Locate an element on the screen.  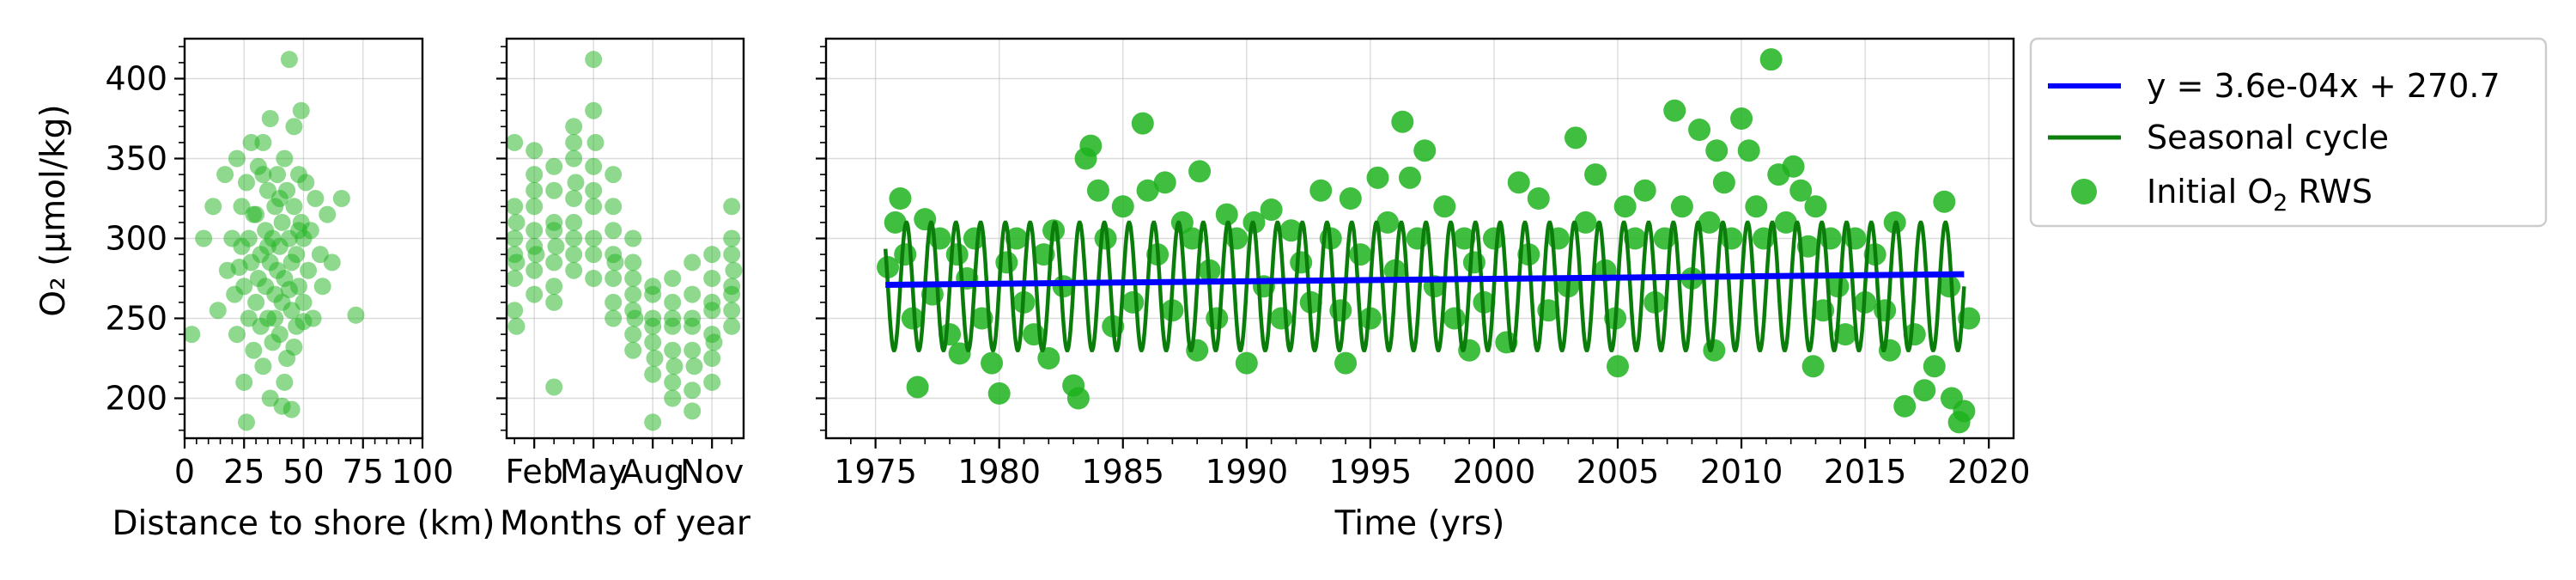
x-tick-label: 1985 is located at coordinates (1122, 472).